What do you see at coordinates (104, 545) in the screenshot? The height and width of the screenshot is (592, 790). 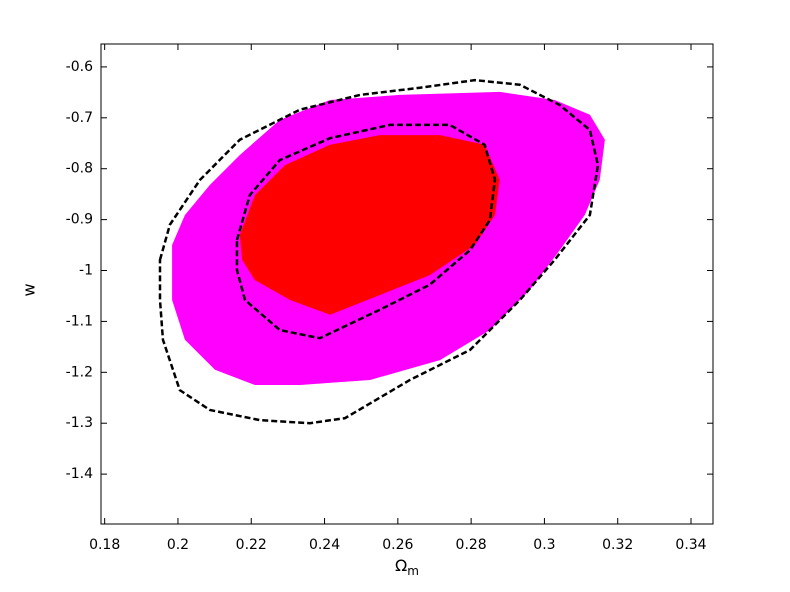 I see `x-tick-label: 0.18` at bounding box center [104, 545].